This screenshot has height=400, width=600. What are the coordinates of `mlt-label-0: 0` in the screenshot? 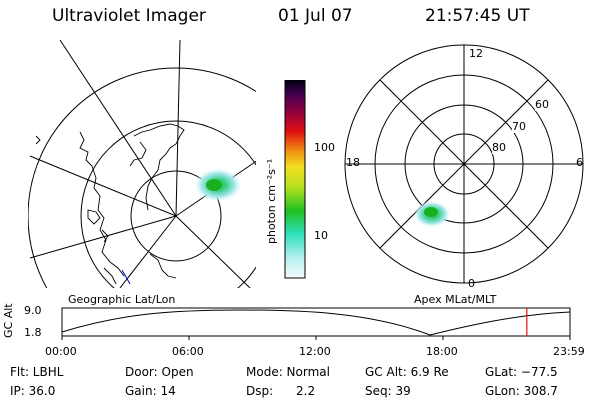 It's located at (471, 283).